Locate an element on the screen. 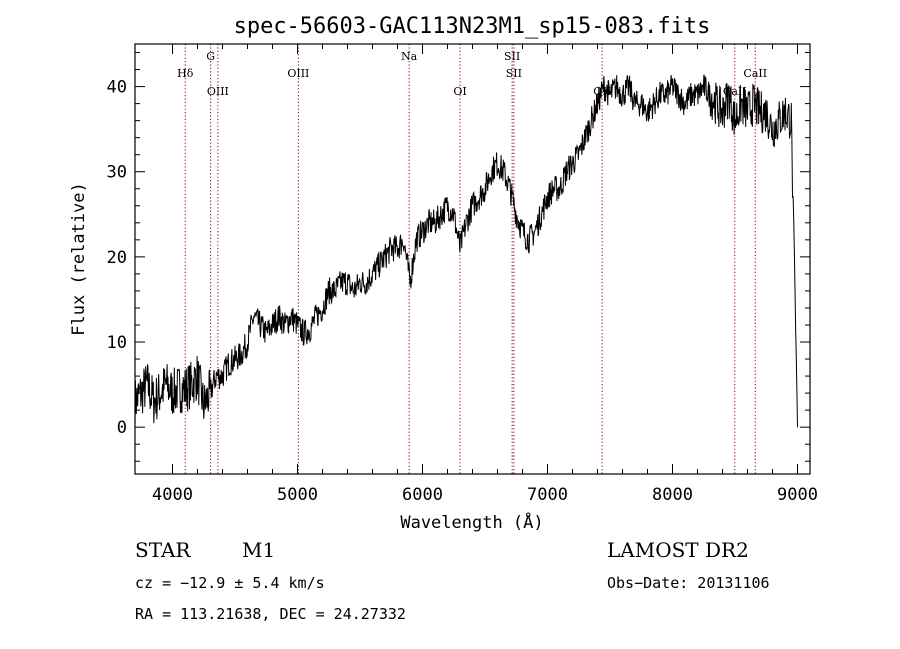  x-tick-label: 6000 is located at coordinates (422, 495).